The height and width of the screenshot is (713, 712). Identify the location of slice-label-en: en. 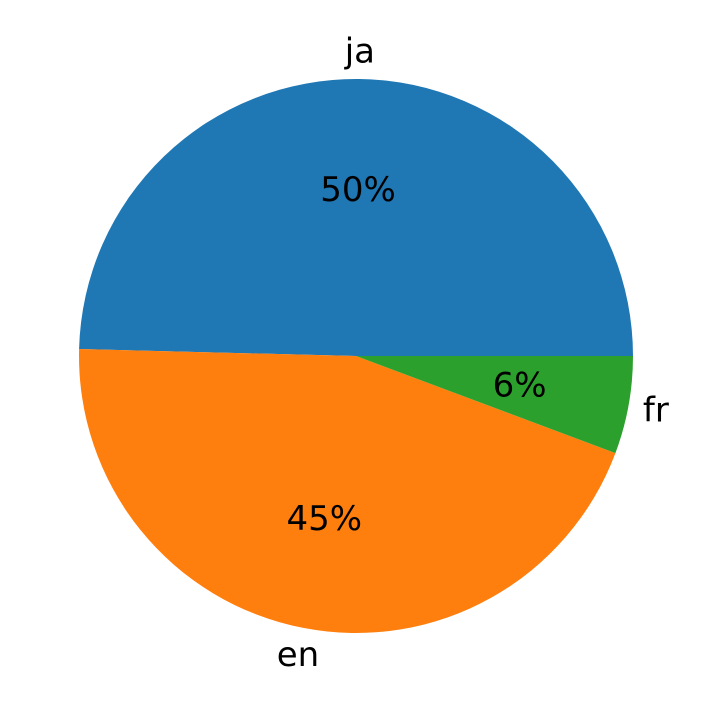
(298, 655).